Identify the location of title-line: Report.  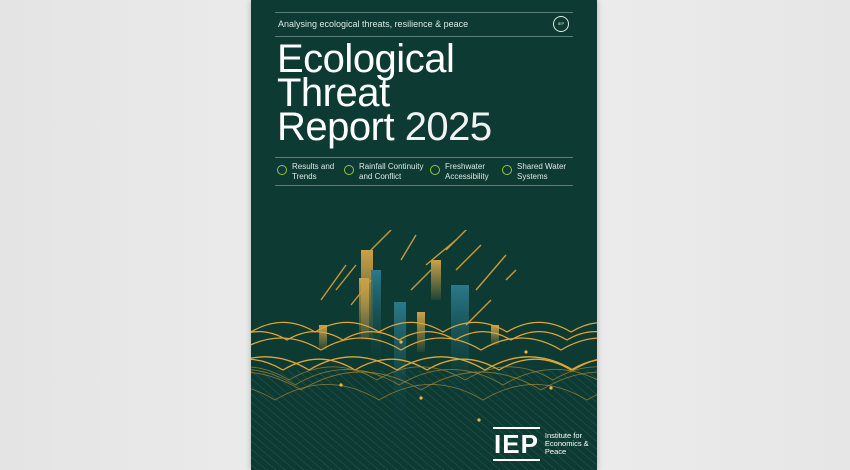
(336, 127).